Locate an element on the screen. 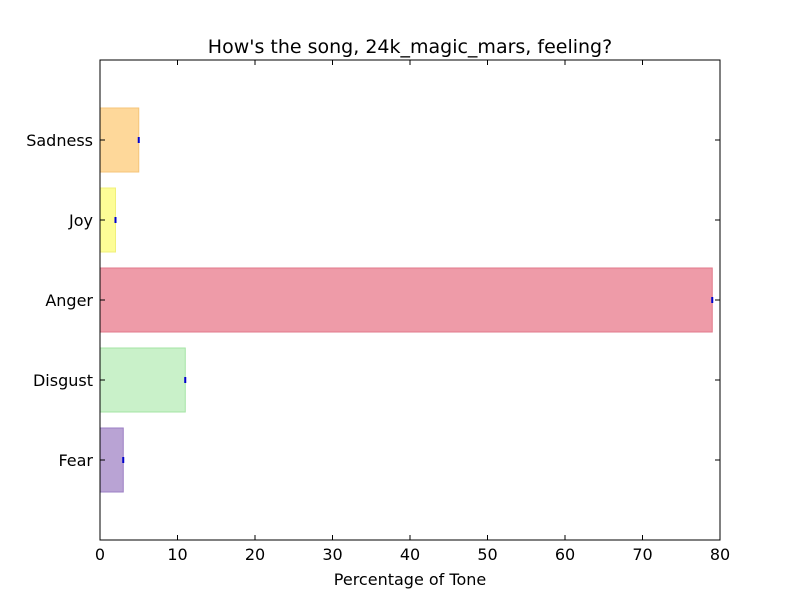 The image size is (800, 600). x-tick-label-40: 40 is located at coordinates (410, 554).